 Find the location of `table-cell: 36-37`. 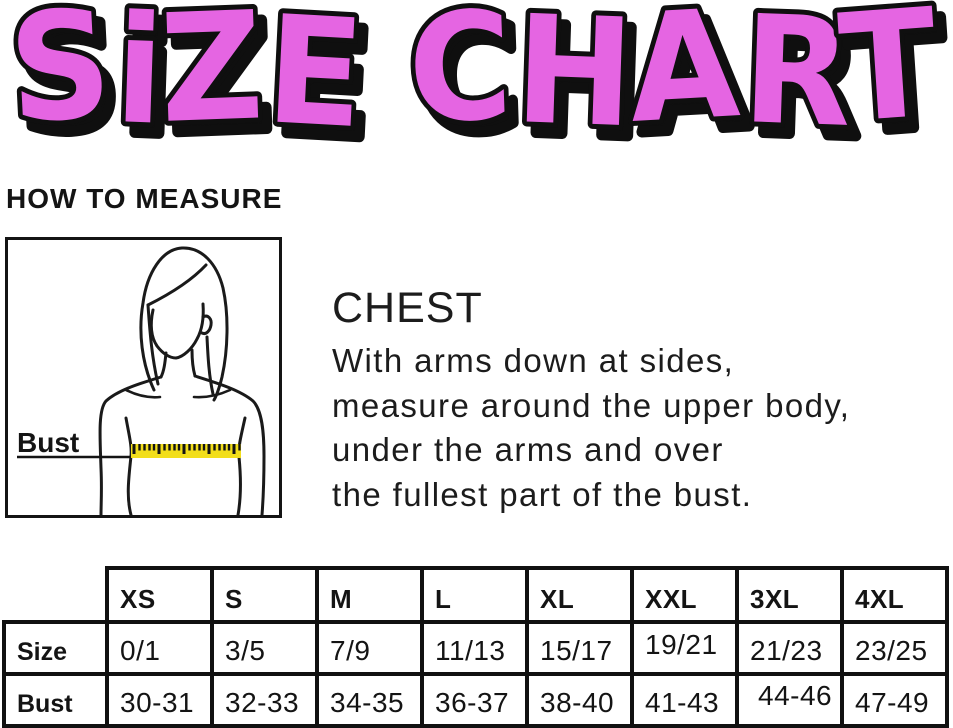

table-cell: 36-37 is located at coordinates (474, 700).